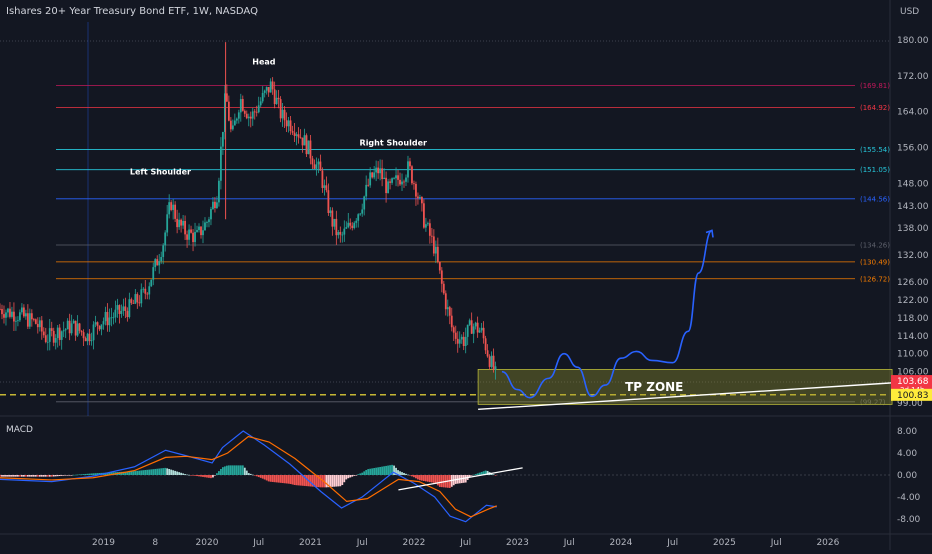 This screenshot has height=554, width=932. Describe the element at coordinates (913, 396) in the screenshot. I see `yellow-level-label: 100.83` at that location.